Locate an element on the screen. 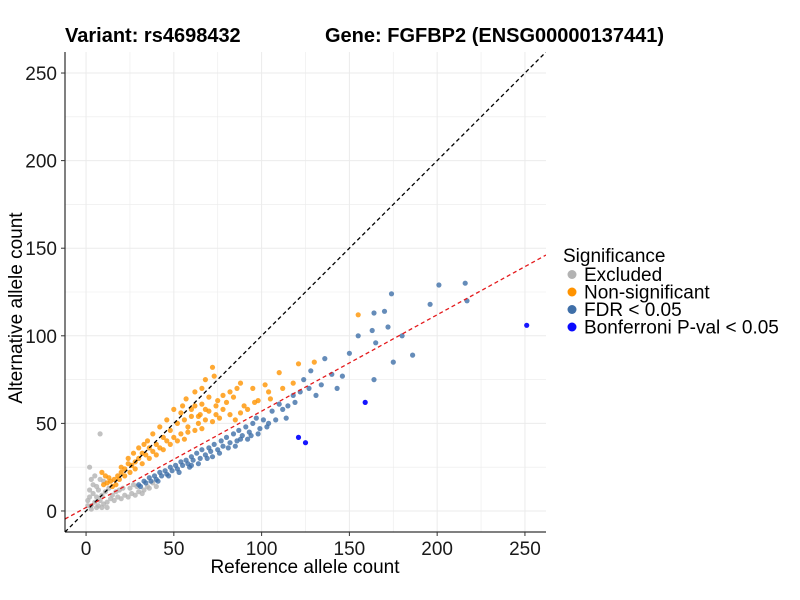  x-axis-title: Reference allele count is located at coordinates (305, 567).